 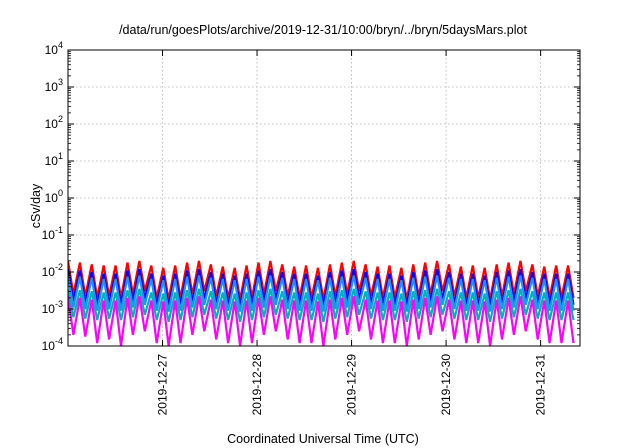 I want to click on y-tick-label: 10⁴, so click(x=54, y=48).